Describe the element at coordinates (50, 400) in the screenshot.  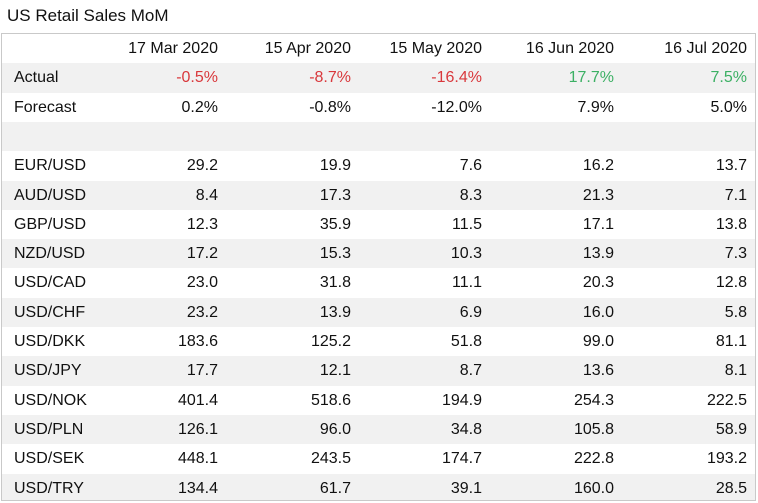
I see `pair-label: USD/NOK` at that location.